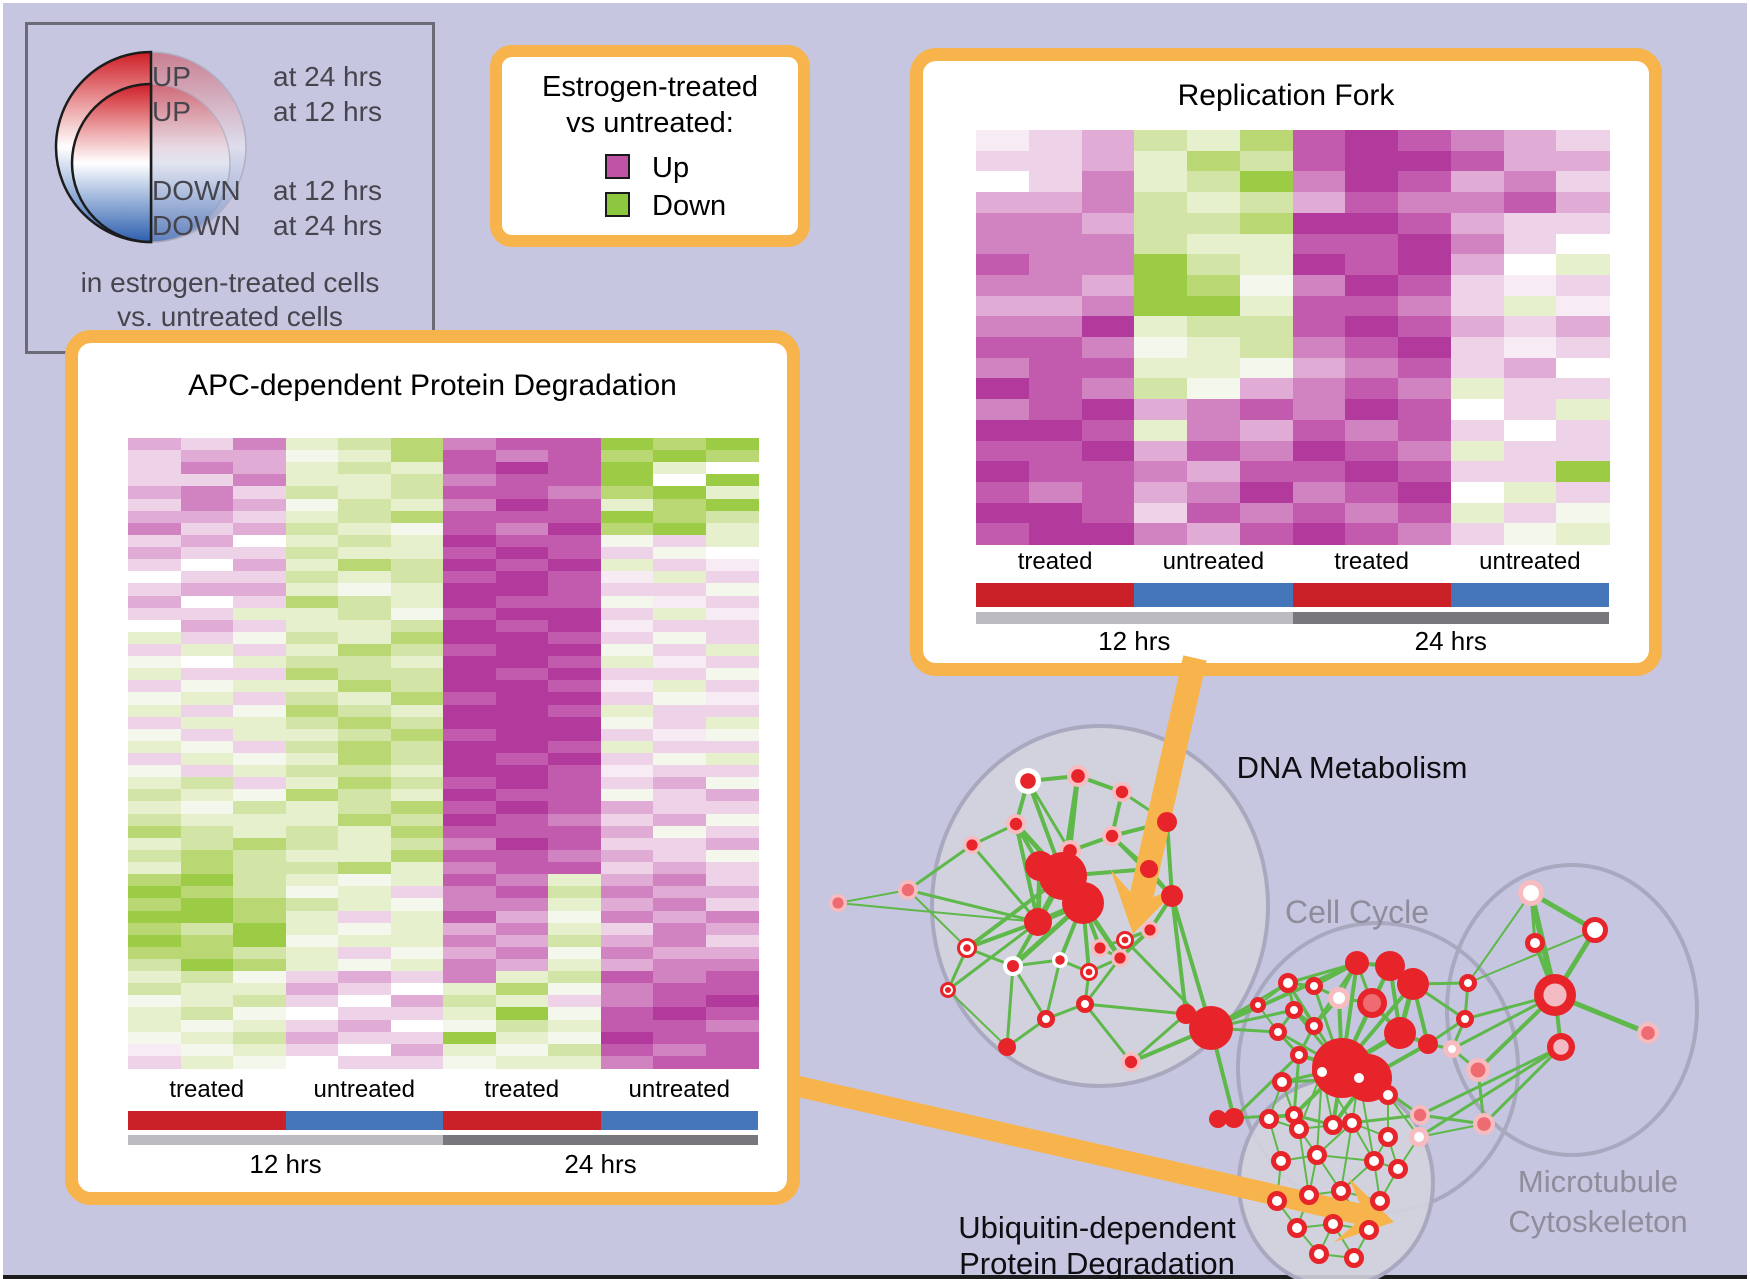  I want to click on treated-bar, so click(522, 1120).